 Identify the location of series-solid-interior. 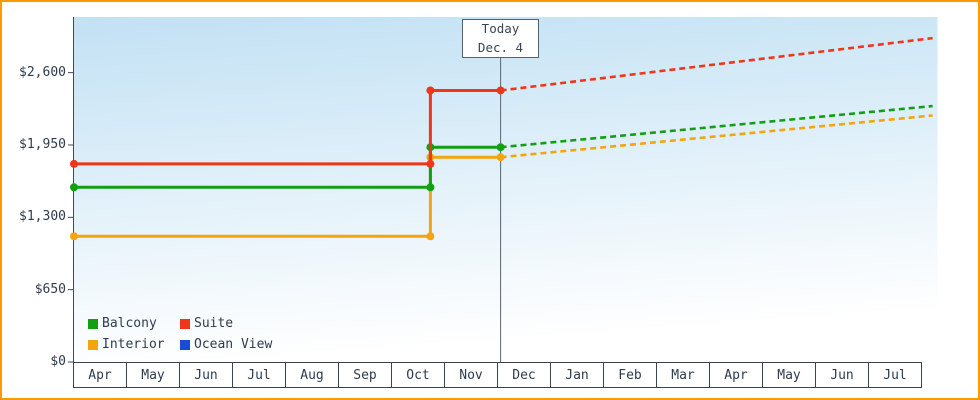
(287, 196).